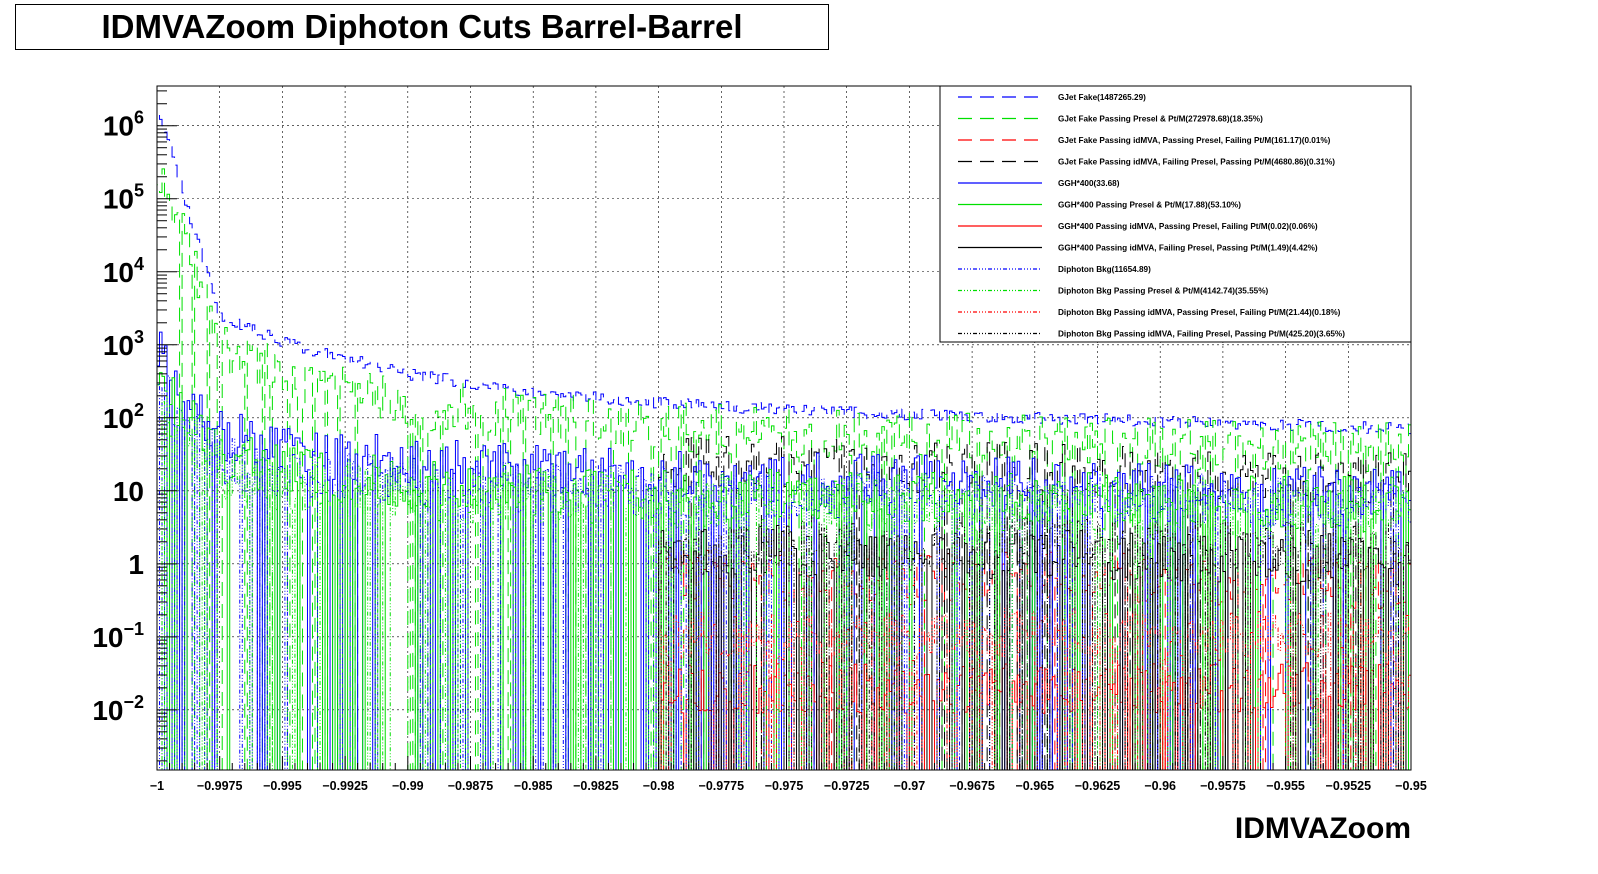 This screenshot has width=1598, height=874. Describe the element at coordinates (1089, 183) in the screenshot. I see `legend-entry: GGH*400(33.68)` at that location.